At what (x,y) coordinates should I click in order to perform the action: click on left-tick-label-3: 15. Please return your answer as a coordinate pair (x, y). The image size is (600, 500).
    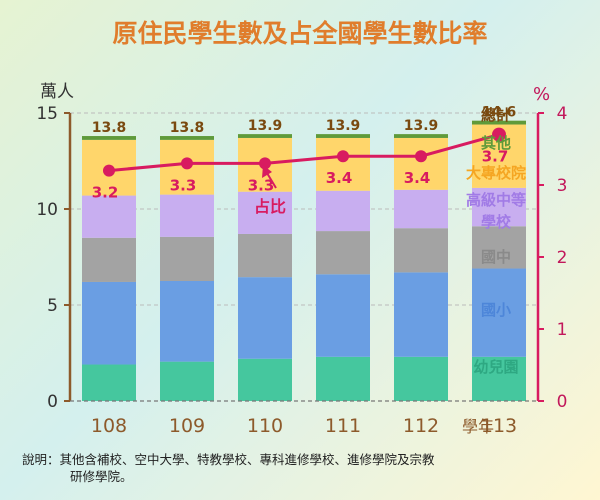
    Looking at the image, I should click on (47, 114).